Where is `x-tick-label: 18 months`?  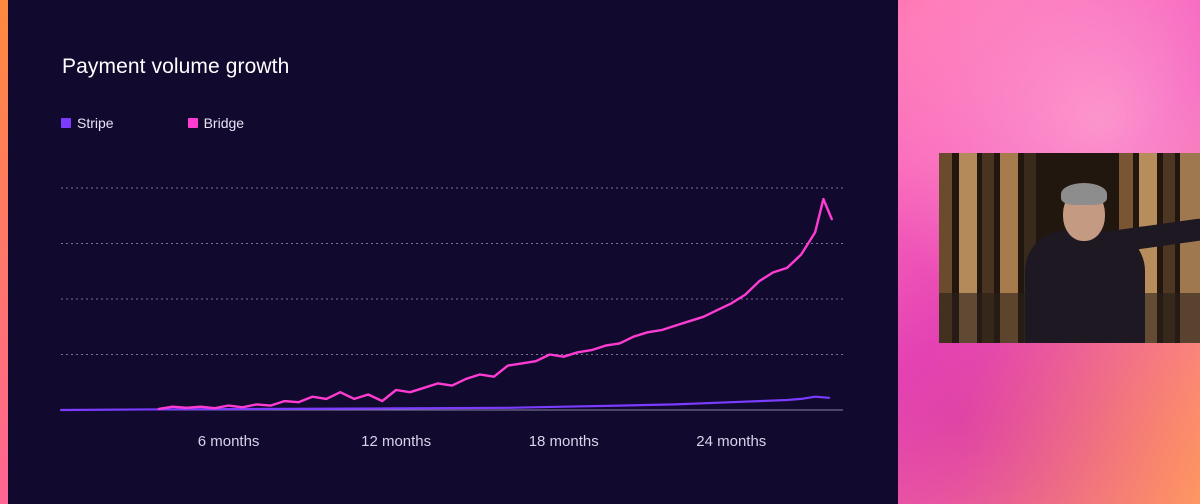
x-tick-label: 18 months is located at coordinates (564, 441).